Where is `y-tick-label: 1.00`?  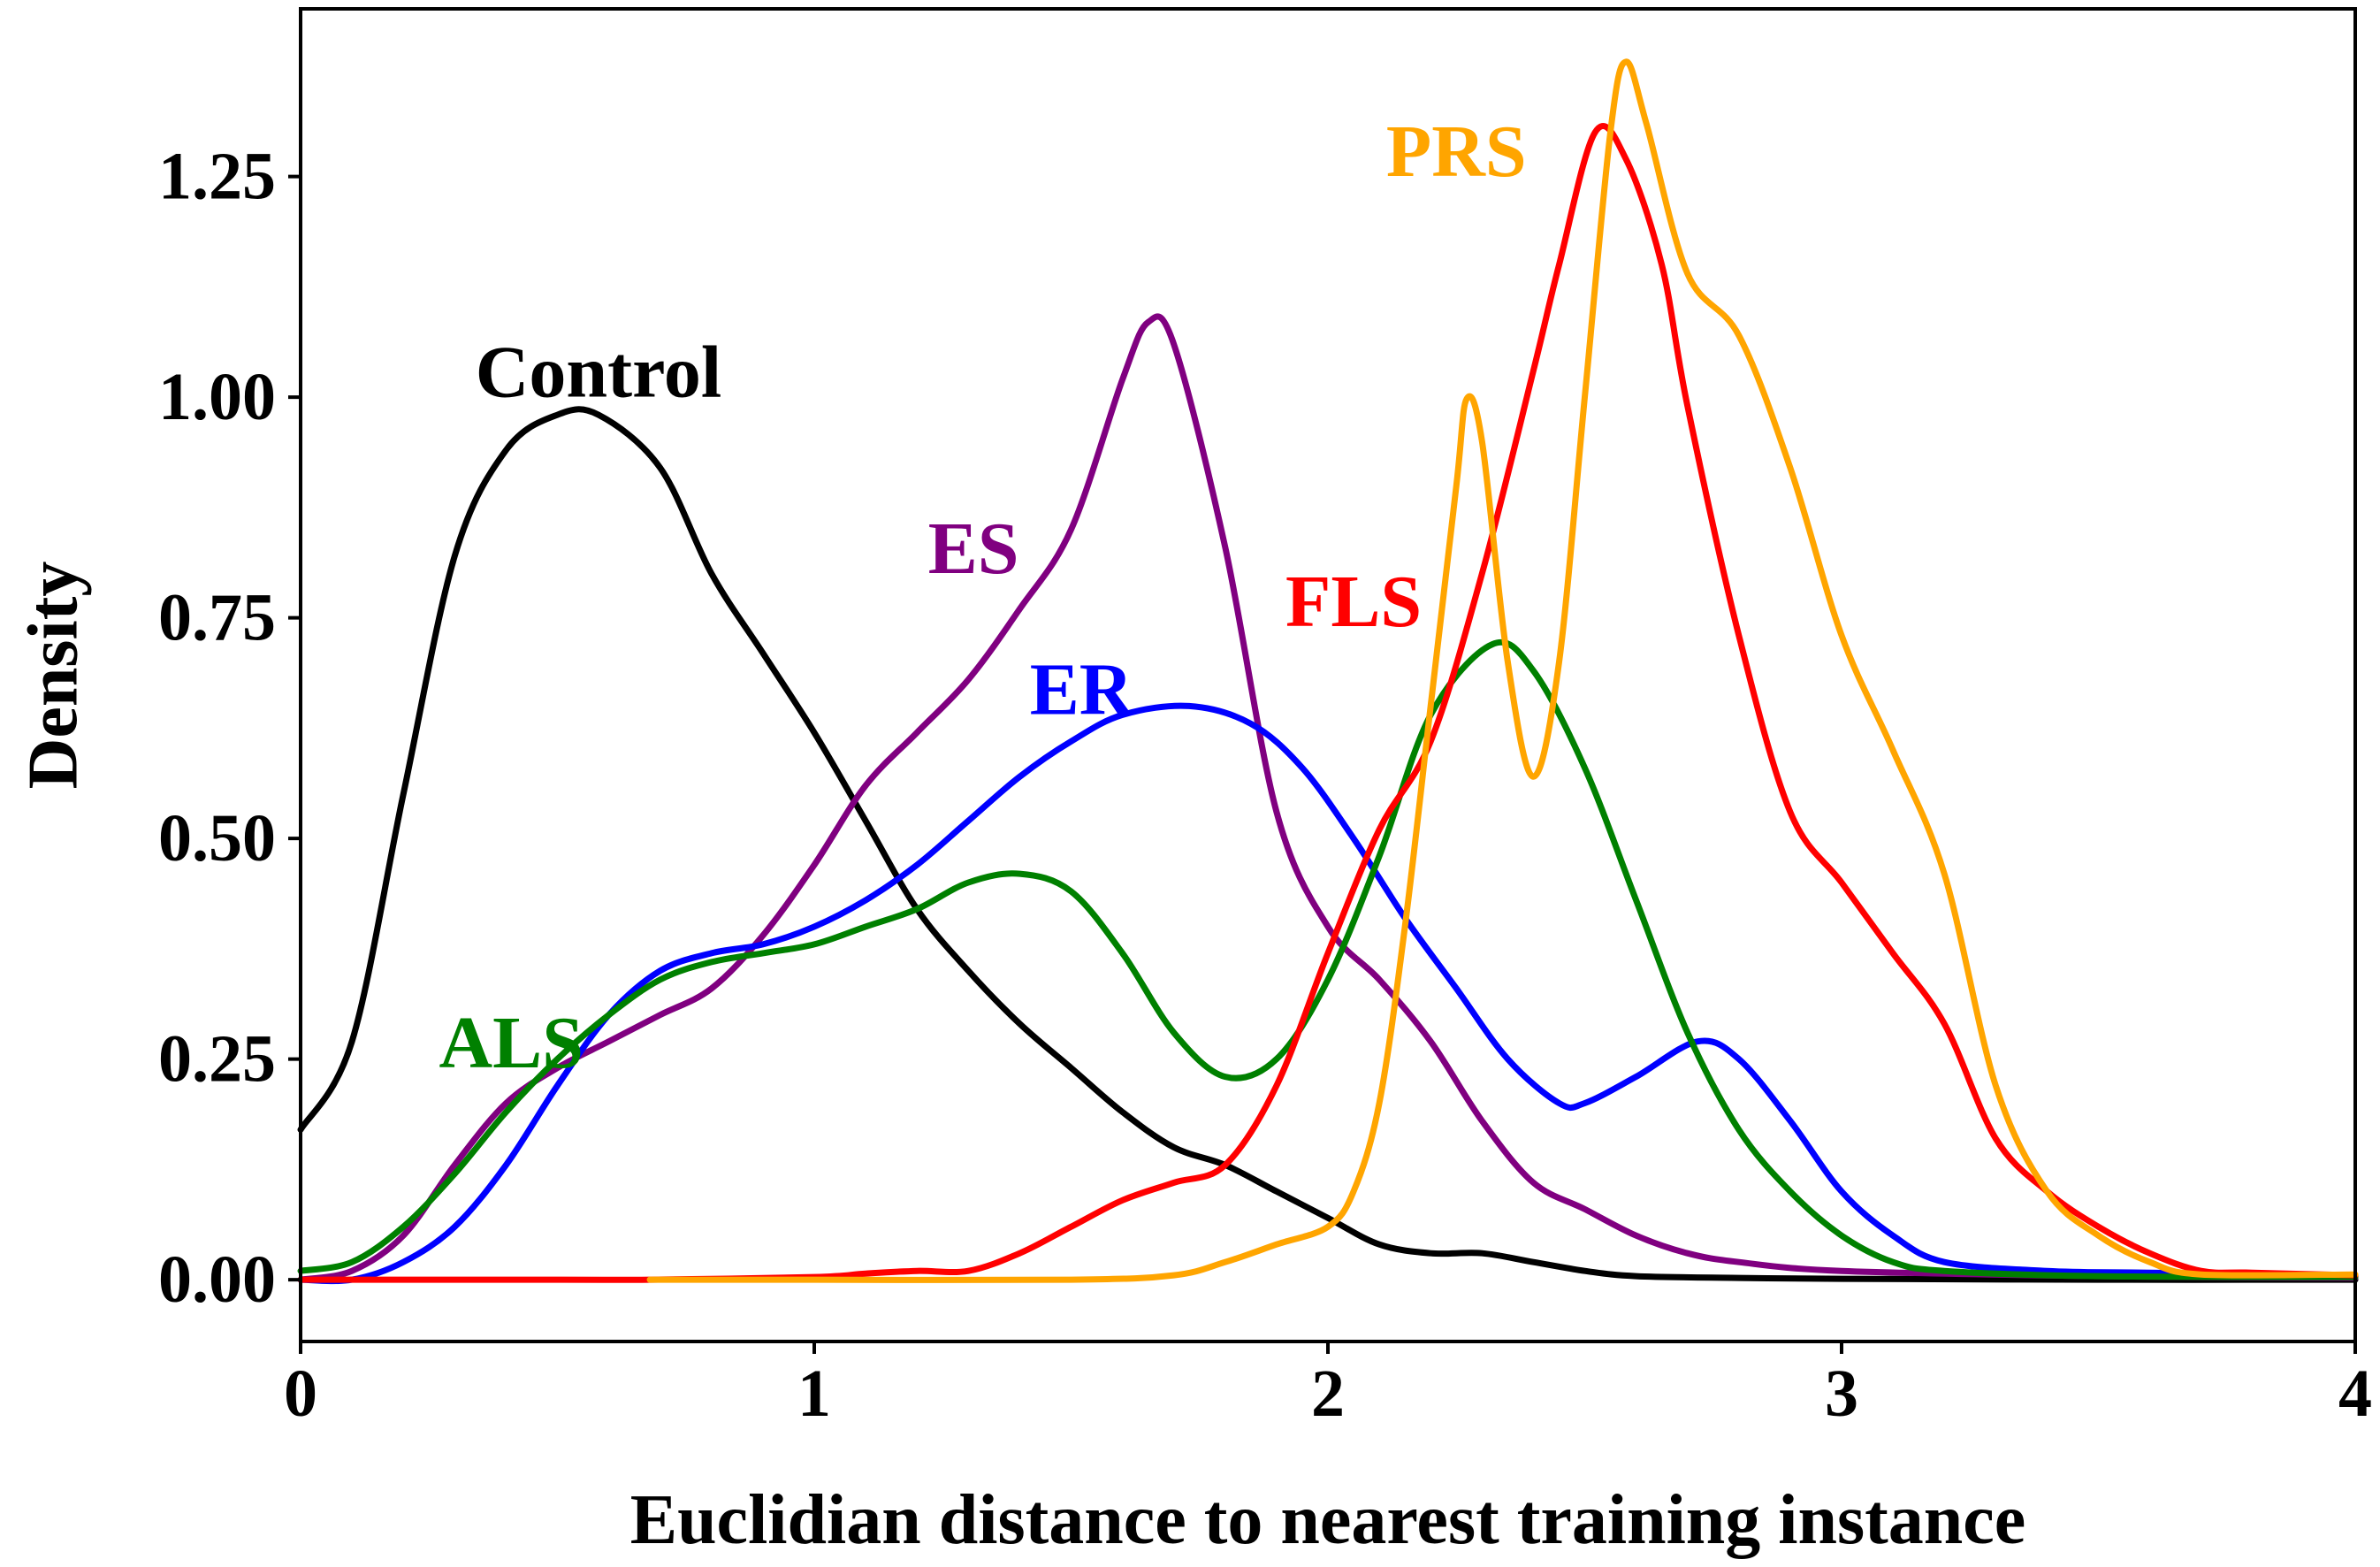
y-tick-label: 1.00 is located at coordinates (217, 397).